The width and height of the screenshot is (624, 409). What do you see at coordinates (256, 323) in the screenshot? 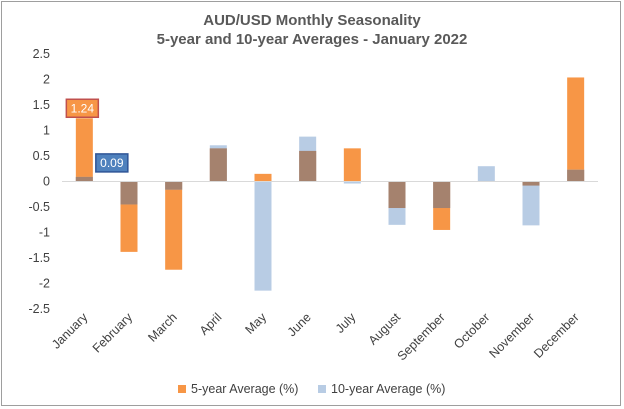
I see `x-tick-label: May` at bounding box center [256, 323].